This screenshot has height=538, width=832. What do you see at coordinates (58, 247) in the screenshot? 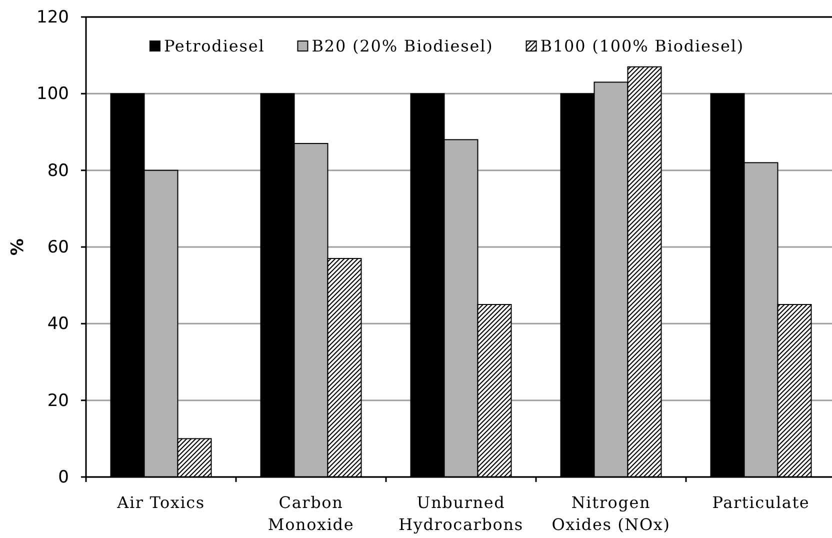
I see `y-tick-label: 60` at bounding box center [58, 247].